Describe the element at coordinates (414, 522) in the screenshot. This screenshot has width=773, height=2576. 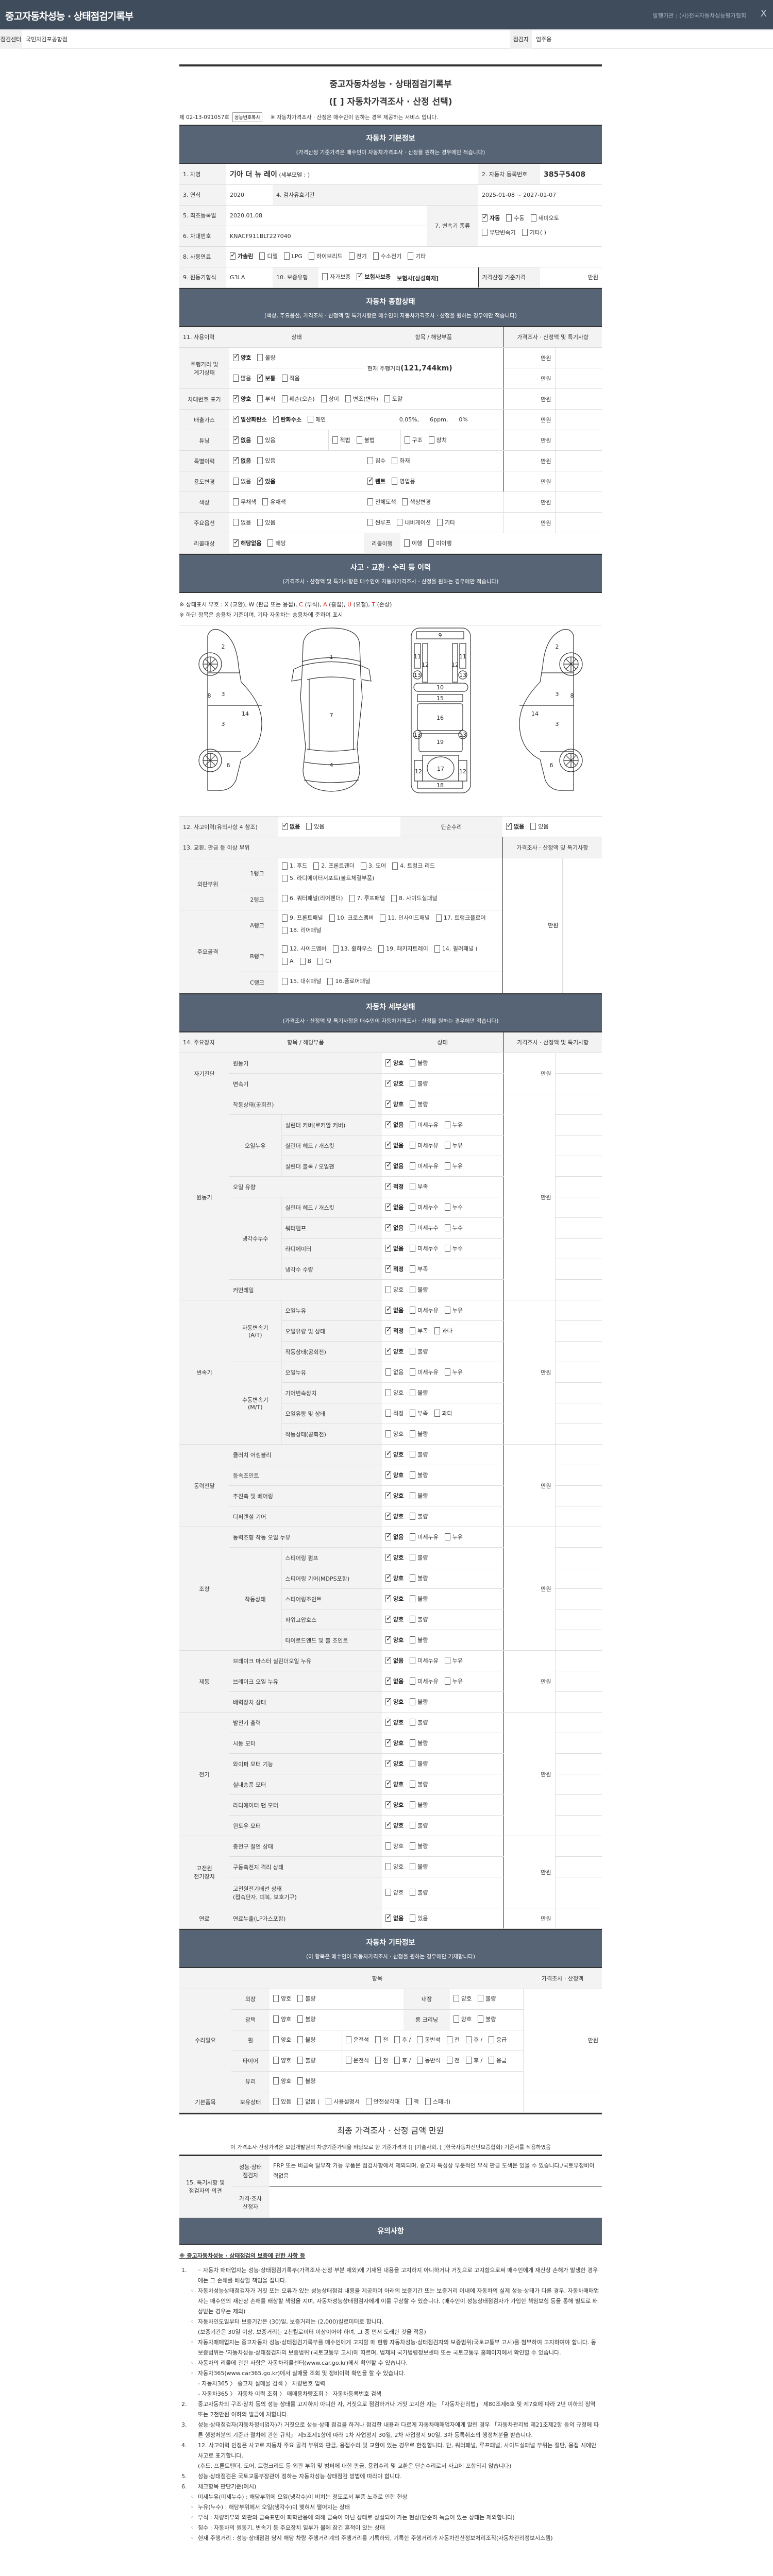
I see `checkbox-option: 내비게이션` at that location.